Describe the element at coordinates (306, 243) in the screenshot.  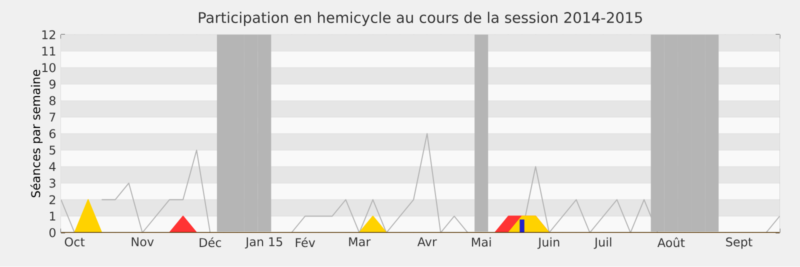
I see `x-tick-label: Fév` at that location.